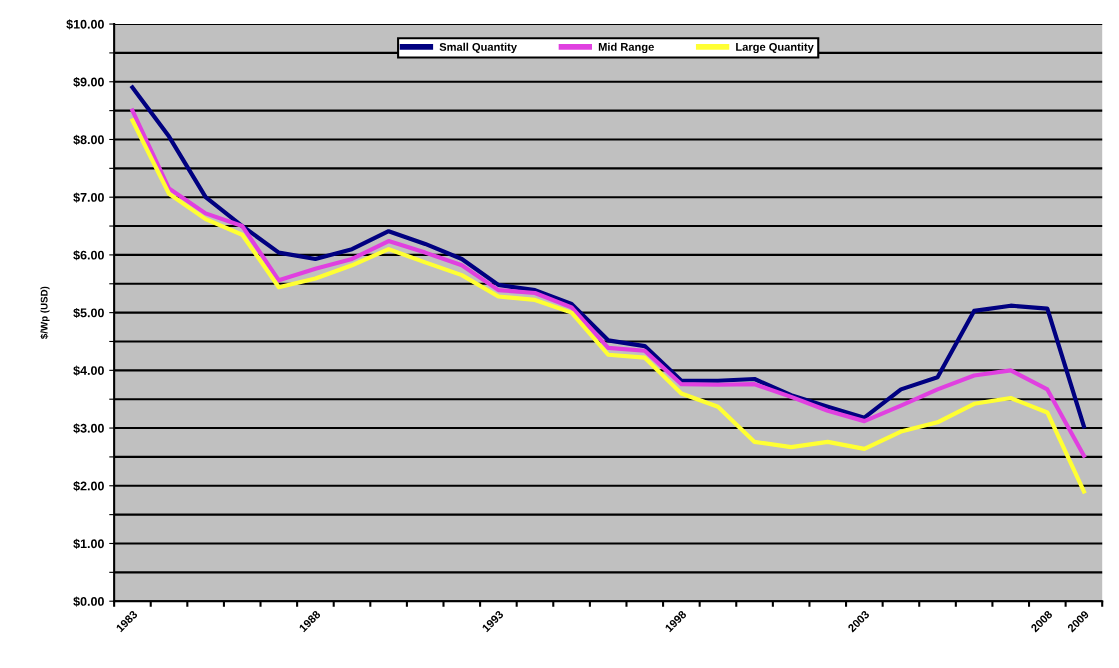 The image size is (1119, 668). Describe the element at coordinates (45, 312) in the screenshot. I see `y-axis-title: $/Wp (USD)` at that location.